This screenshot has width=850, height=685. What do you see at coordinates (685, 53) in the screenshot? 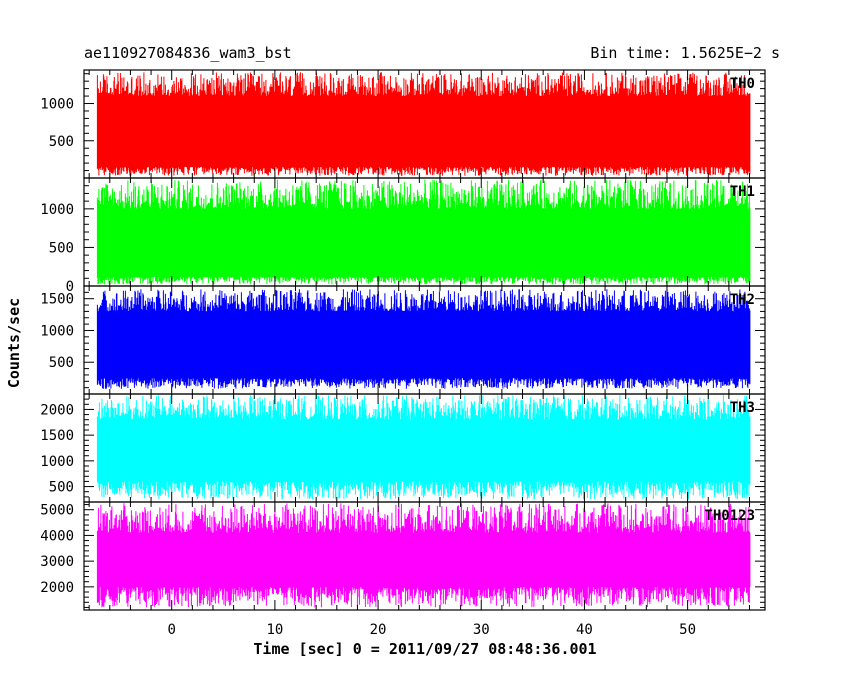
I see `bin-time-label: Bin time: 1.5625E−2 s` at bounding box center [685, 53].